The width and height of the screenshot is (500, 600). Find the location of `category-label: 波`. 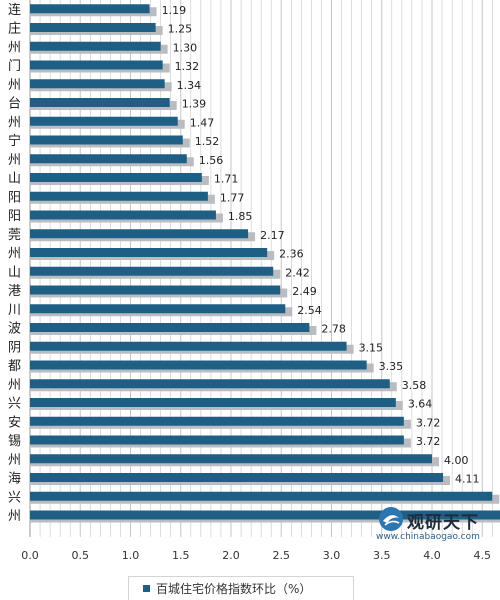

category-label: 波 is located at coordinates (14, 329).